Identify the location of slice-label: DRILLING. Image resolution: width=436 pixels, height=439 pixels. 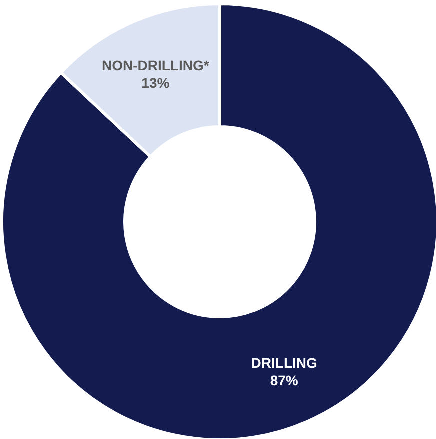
(284, 362).